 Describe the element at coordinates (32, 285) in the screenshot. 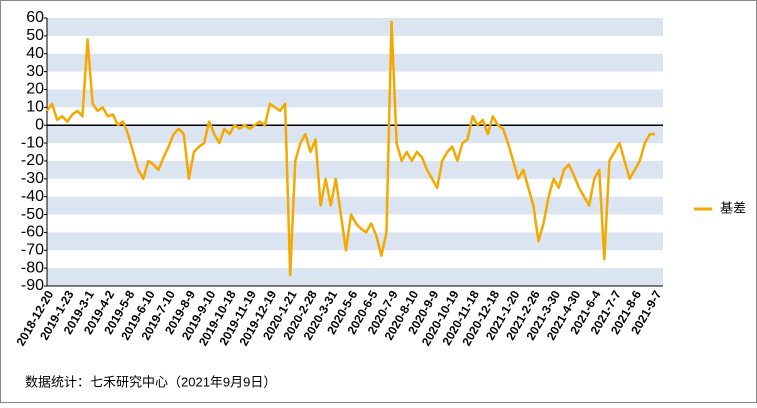

I see `y-tick-label: -90` at that location.